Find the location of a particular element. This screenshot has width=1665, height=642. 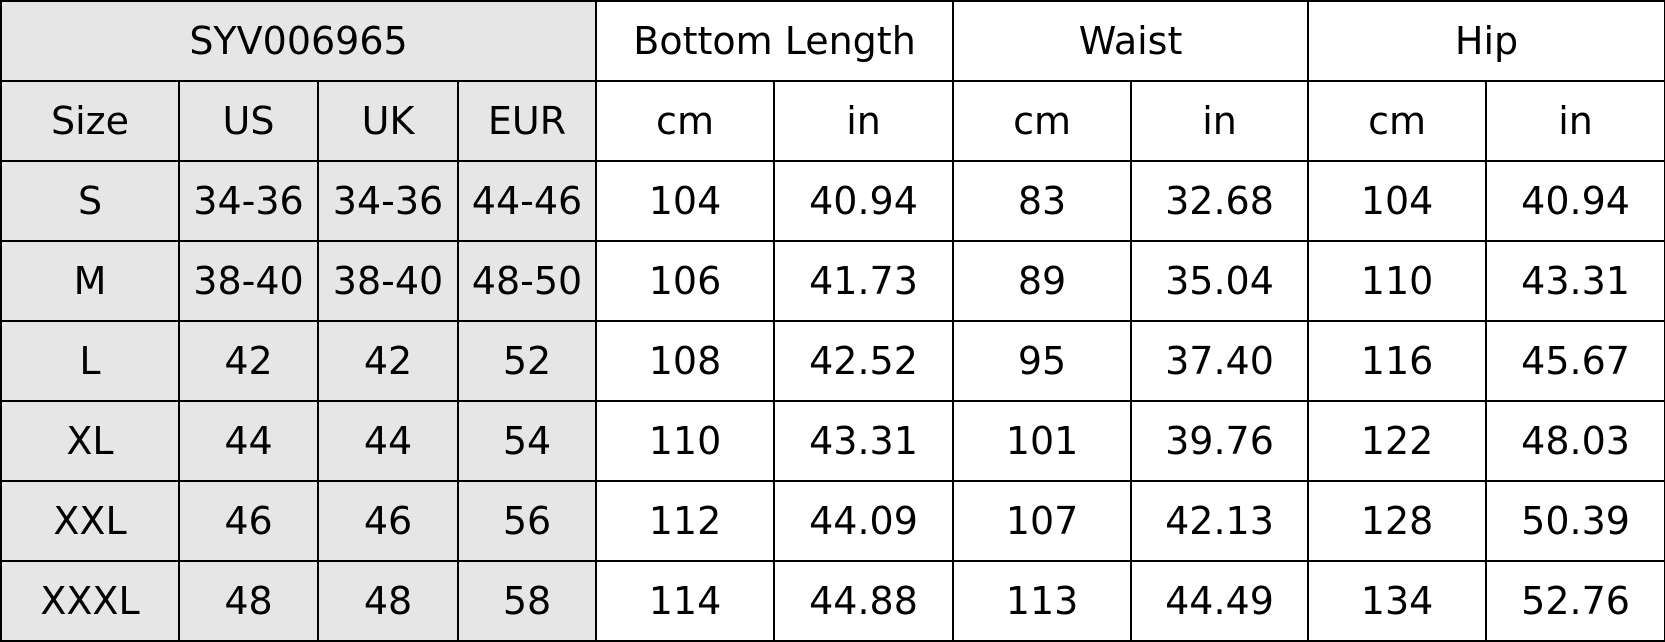

table-row: S 34-36 34-36 44-46 104 40.94 83 32.68 104 40.94 is located at coordinates (832, 201).